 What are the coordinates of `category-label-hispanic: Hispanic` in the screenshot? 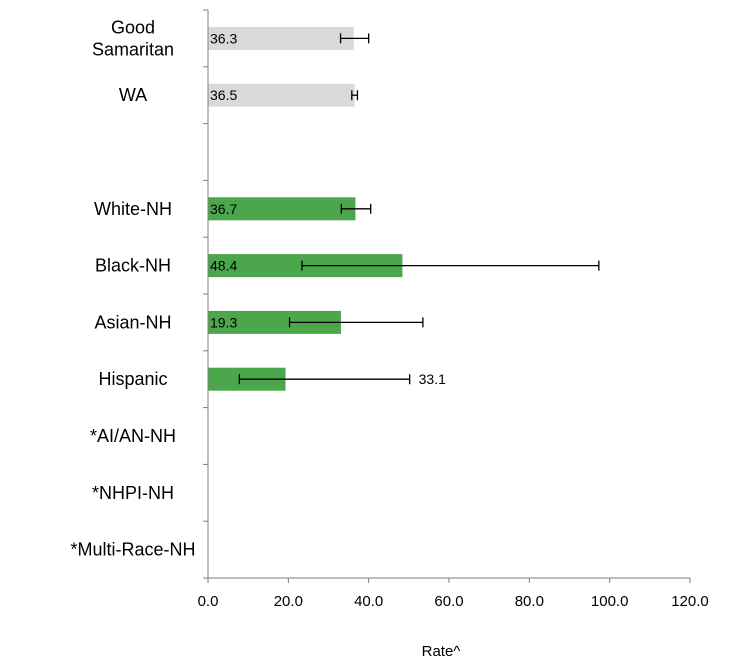 It's located at (132, 379).